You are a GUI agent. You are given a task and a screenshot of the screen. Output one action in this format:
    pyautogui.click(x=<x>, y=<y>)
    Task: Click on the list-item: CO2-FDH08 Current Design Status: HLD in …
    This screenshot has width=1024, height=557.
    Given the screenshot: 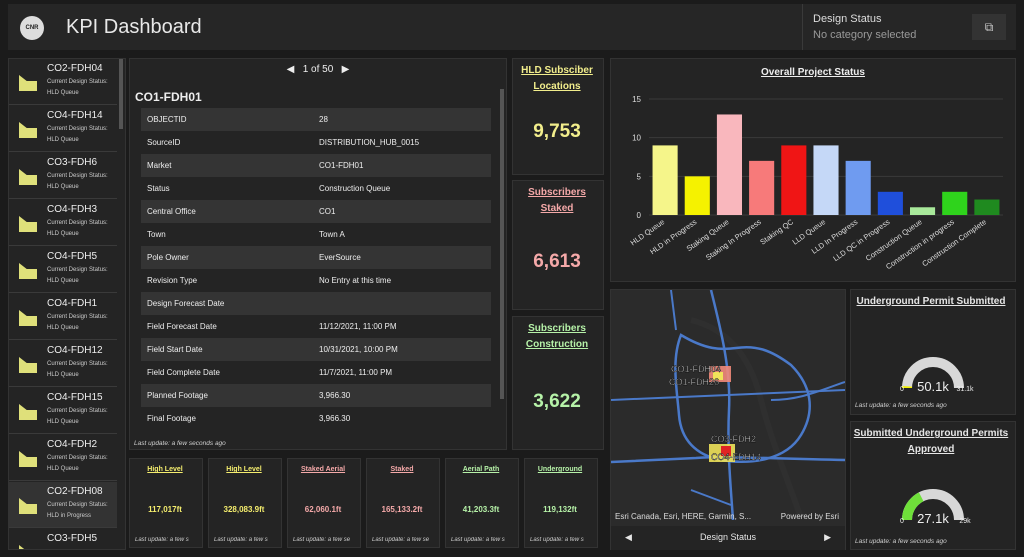 What is the action you would take?
    pyautogui.click(x=63, y=505)
    